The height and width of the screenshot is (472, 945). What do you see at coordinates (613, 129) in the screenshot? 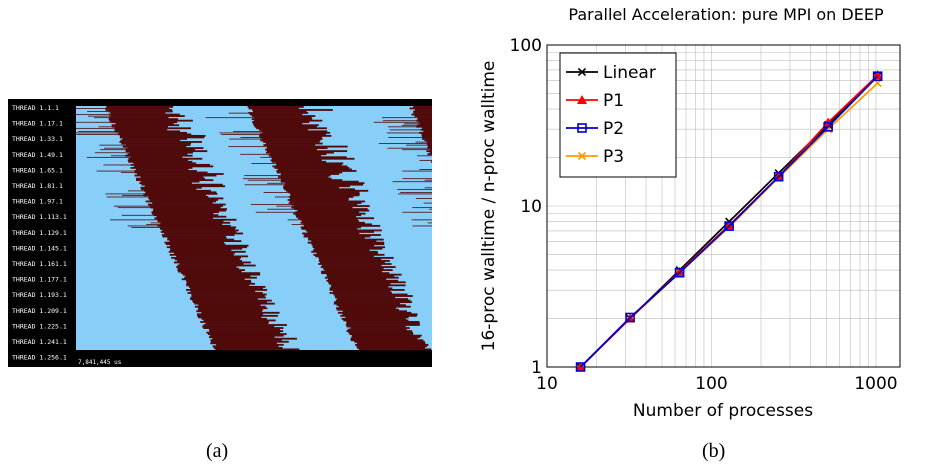
I see `legend-entry: P2` at bounding box center [613, 129].